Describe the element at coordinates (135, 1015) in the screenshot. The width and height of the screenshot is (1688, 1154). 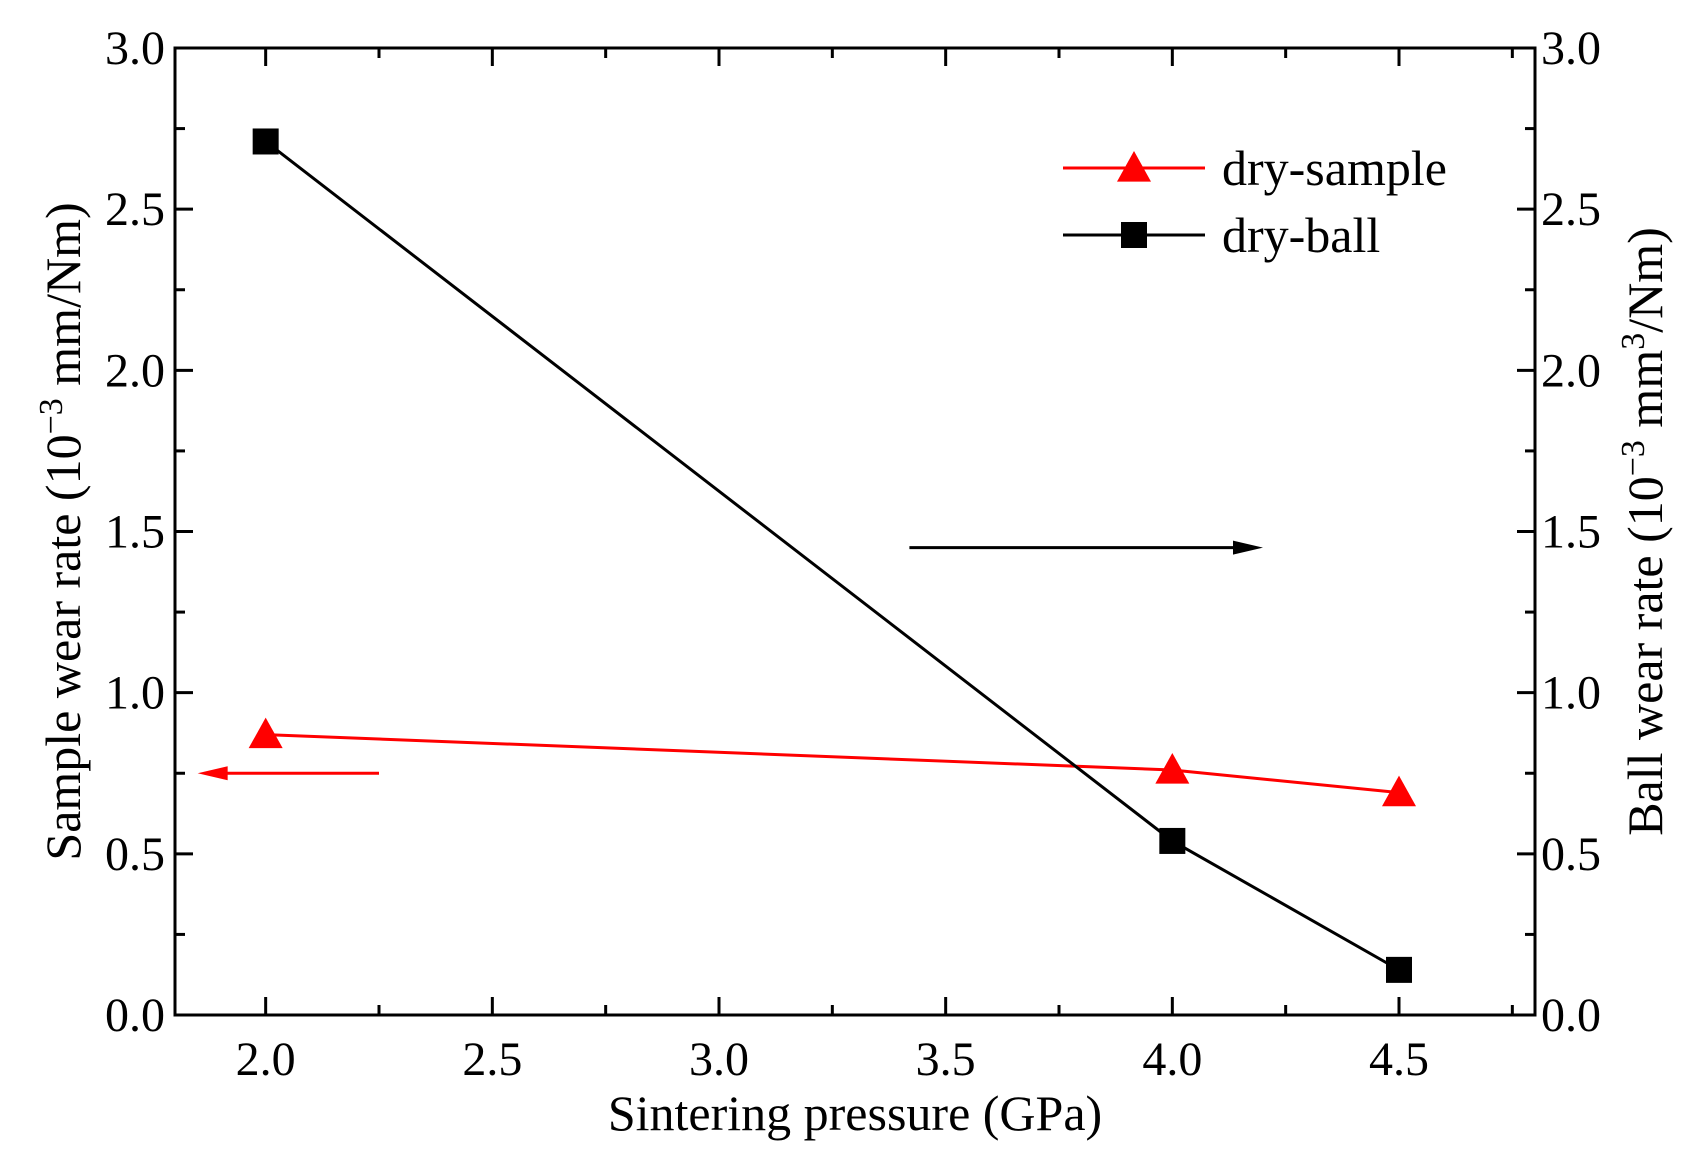
I see `y-left-tick-label: 0.0` at that location.